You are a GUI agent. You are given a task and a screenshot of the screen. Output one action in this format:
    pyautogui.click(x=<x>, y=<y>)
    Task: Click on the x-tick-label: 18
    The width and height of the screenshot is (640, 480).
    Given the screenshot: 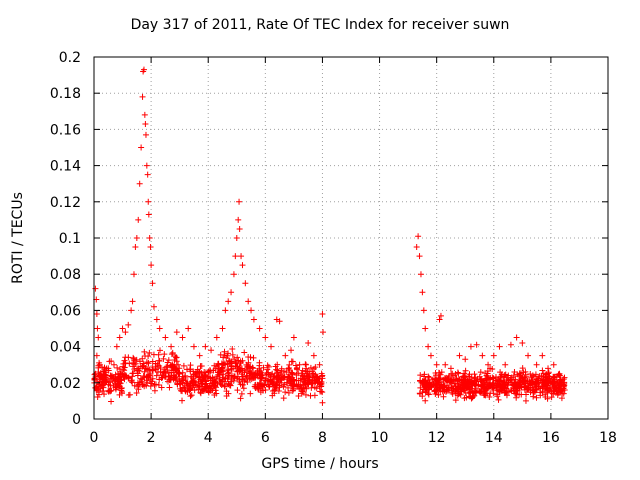 What is the action you would take?
    pyautogui.click(x=608, y=438)
    